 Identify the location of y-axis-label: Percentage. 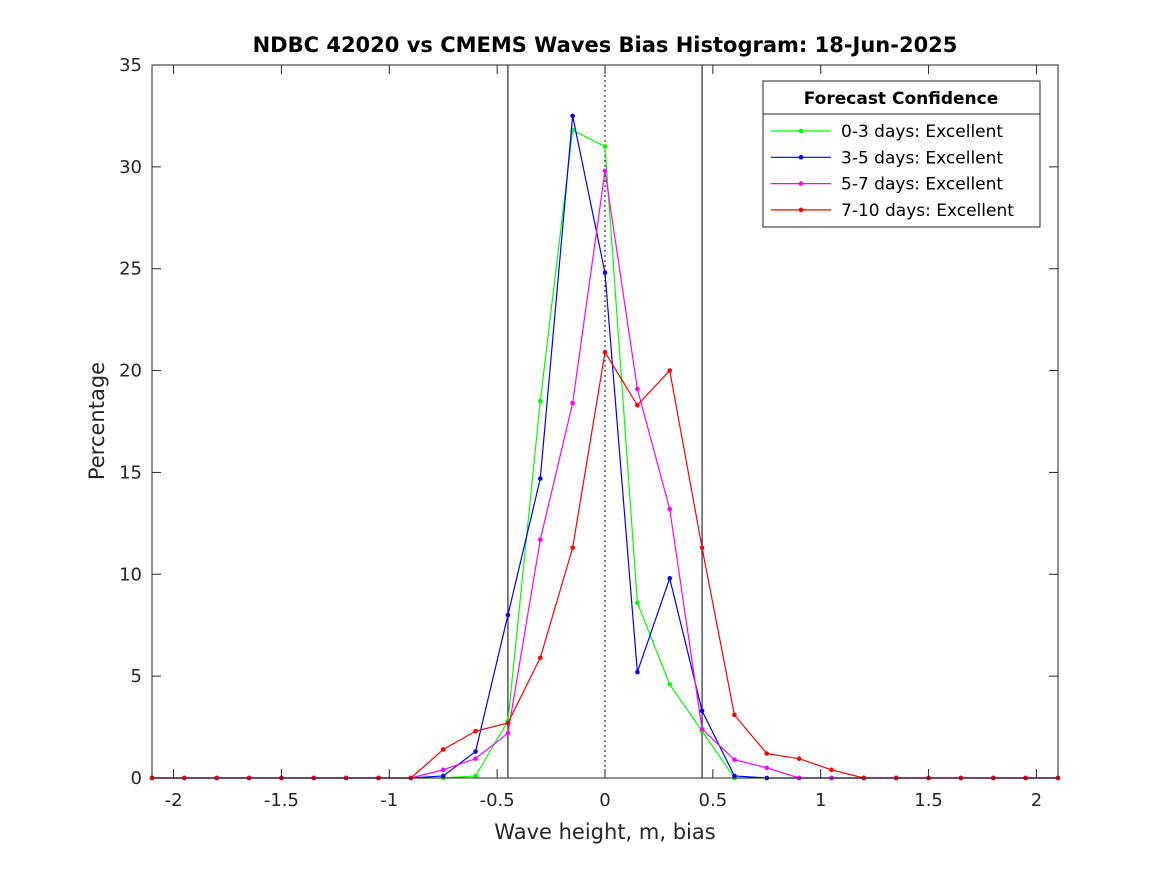
(97, 421).